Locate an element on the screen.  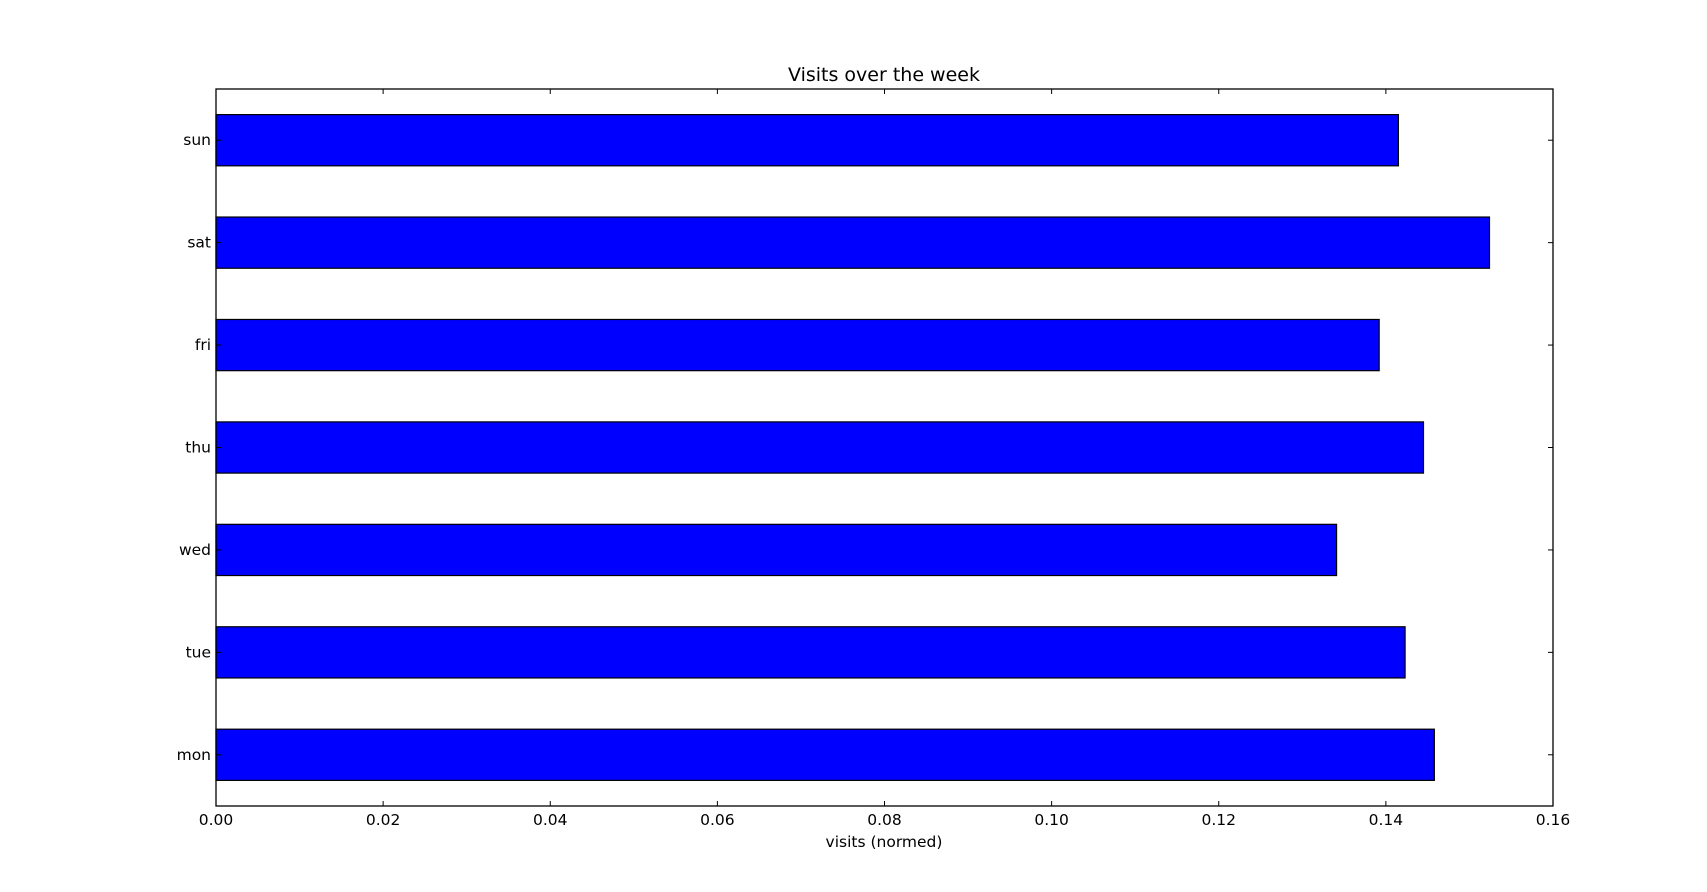
x-tick-label: 0.02 is located at coordinates (383, 820).